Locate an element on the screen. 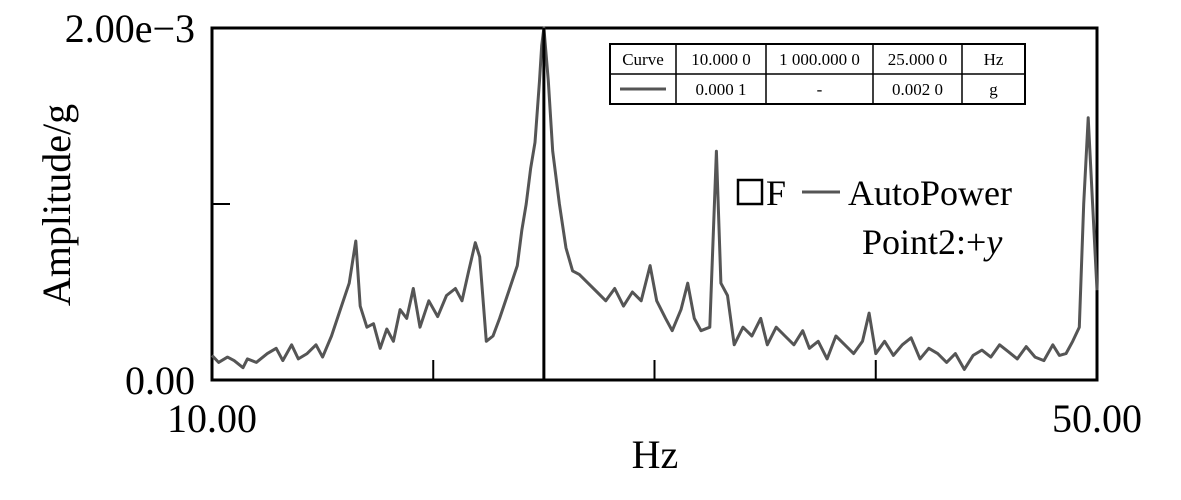 This screenshot has height=500, width=1181. legend-label-part: Point2:+ is located at coordinates (924, 242).